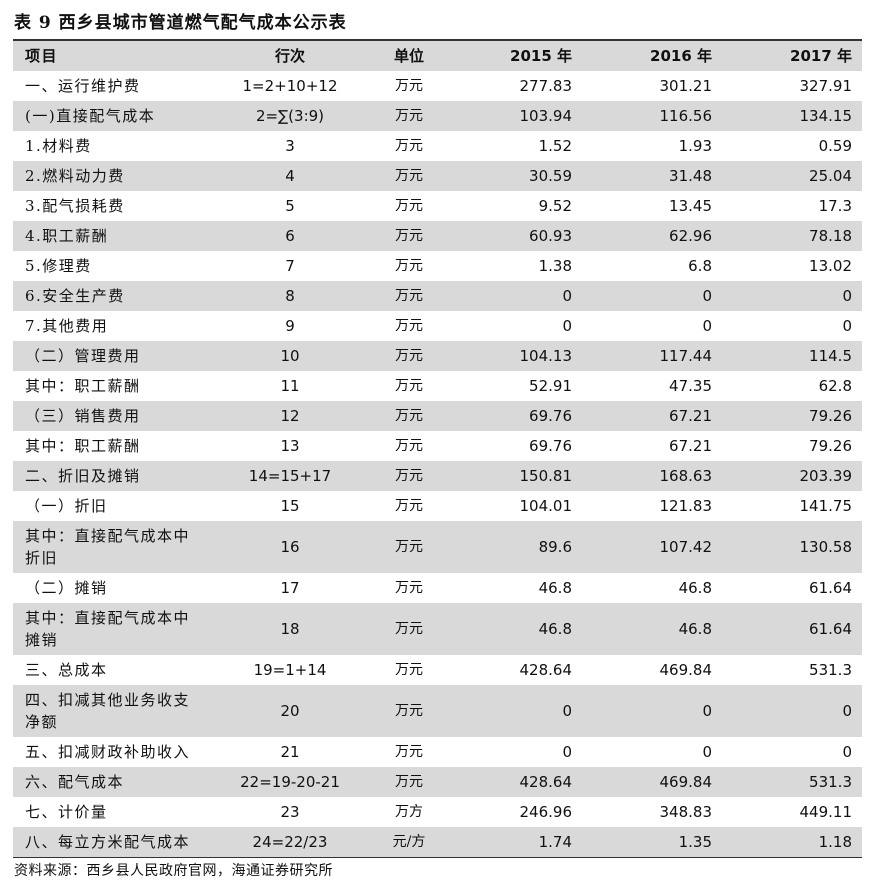 Image resolution: width=882 pixels, height=894 pixels. What do you see at coordinates (437, 476) in the screenshot?
I see `table-row: 二、折旧及摊销 14=15+17 万元 150.81 168.63 203.39` at bounding box center [437, 476].